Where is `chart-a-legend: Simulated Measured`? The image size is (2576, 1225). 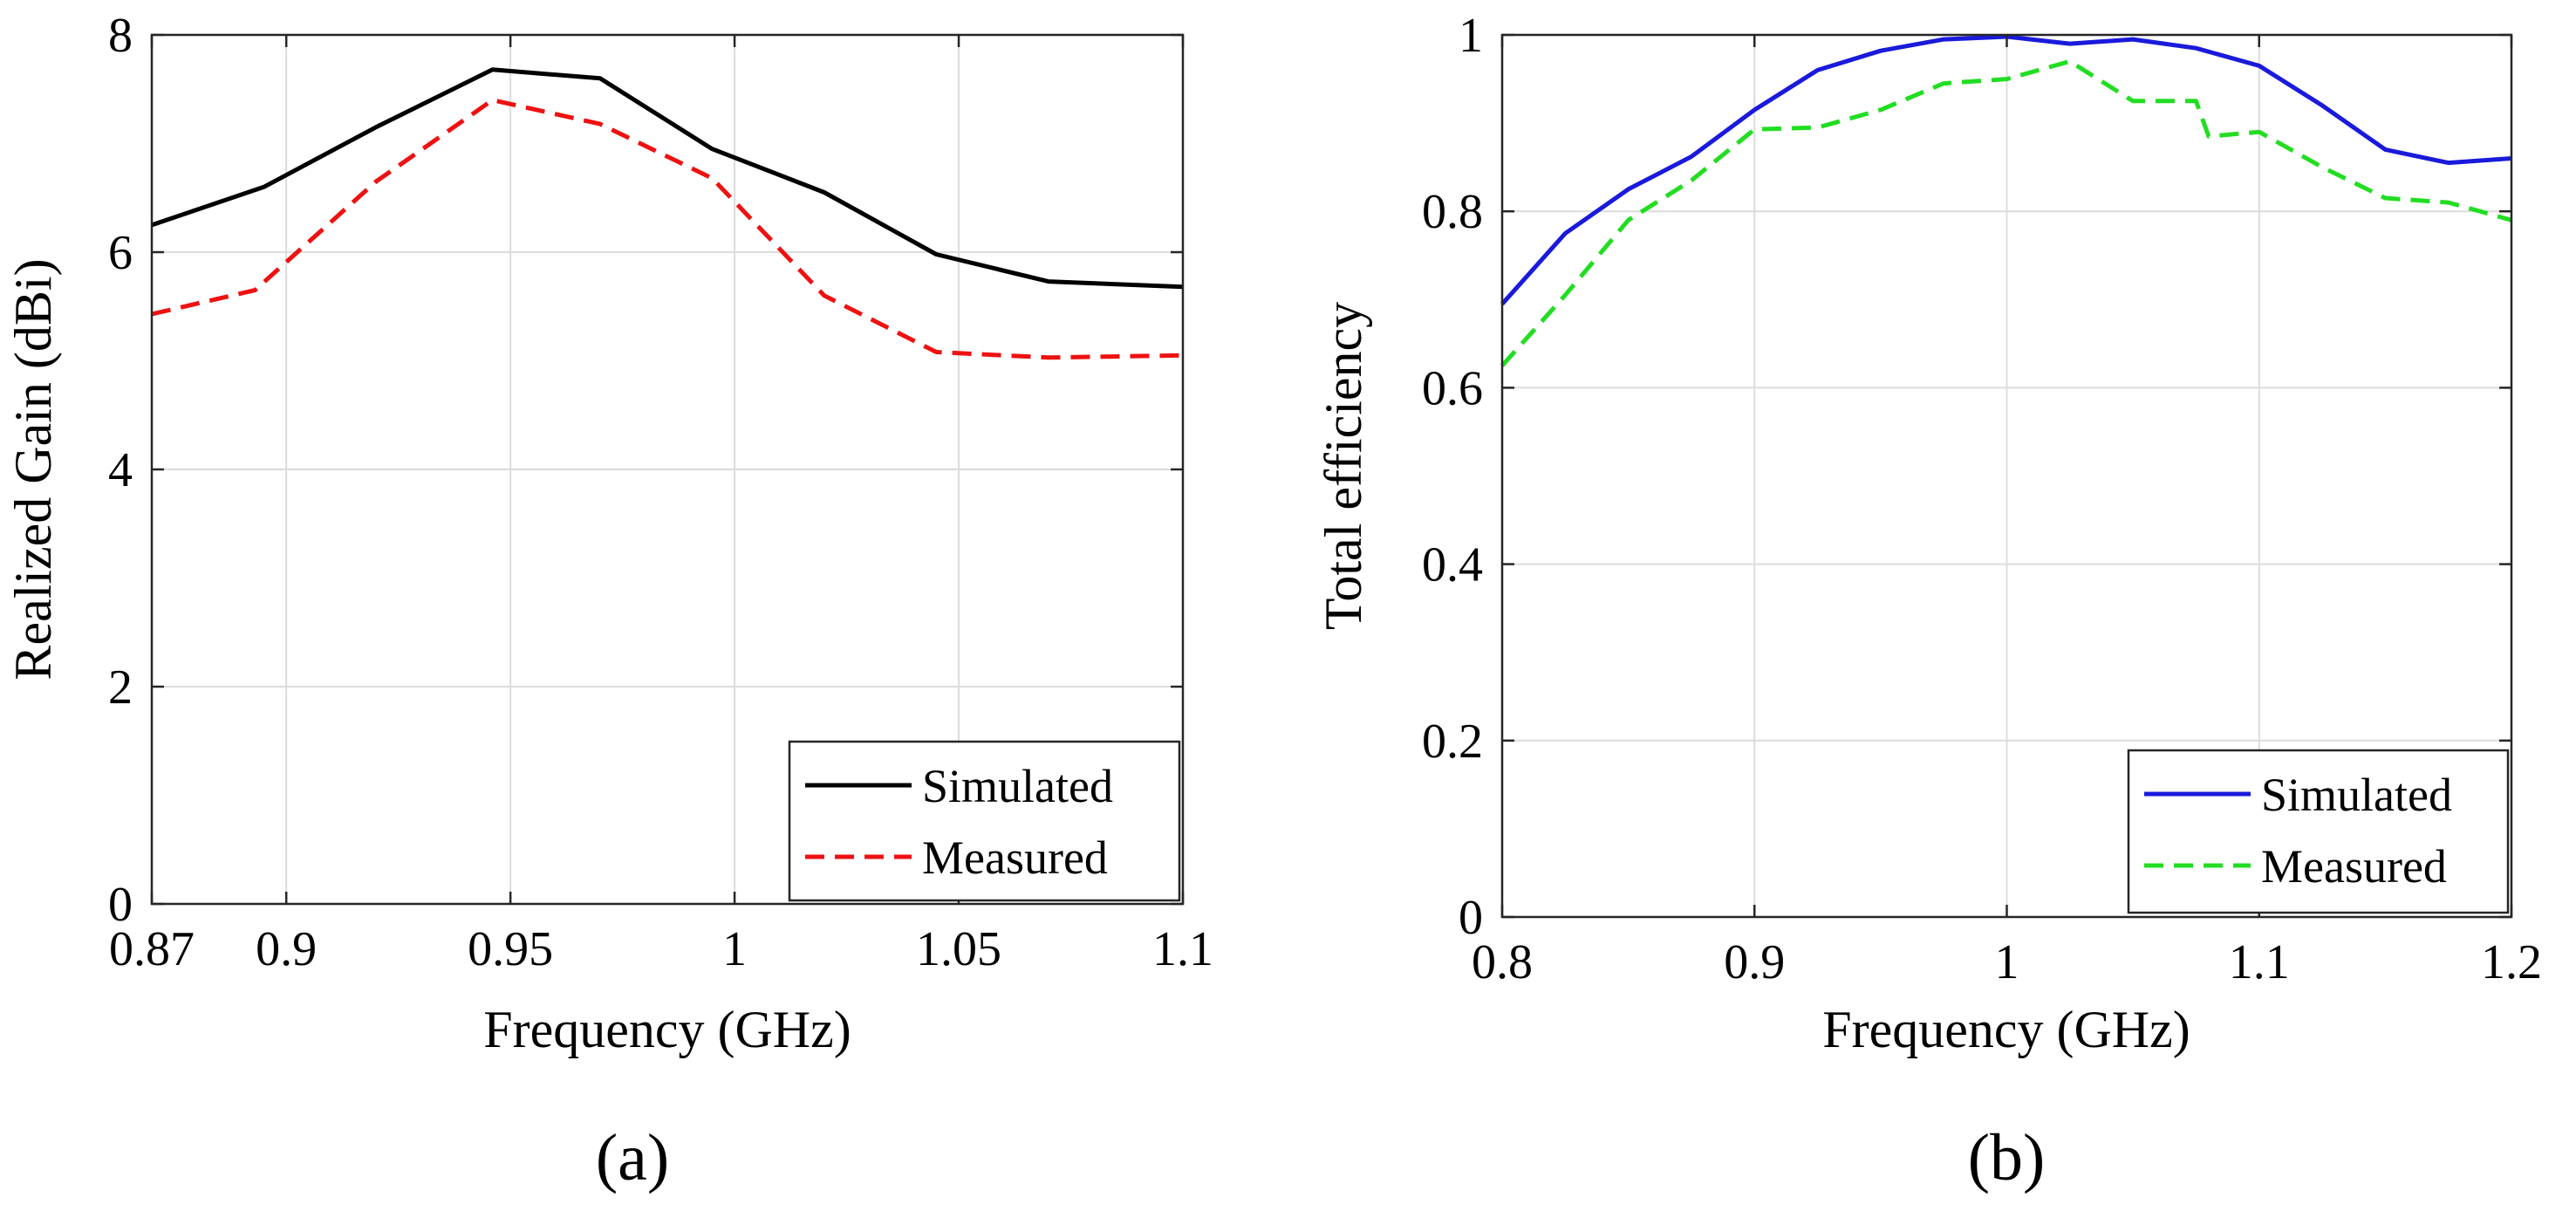 chart-a-legend: Simulated Measured is located at coordinates (984, 821).